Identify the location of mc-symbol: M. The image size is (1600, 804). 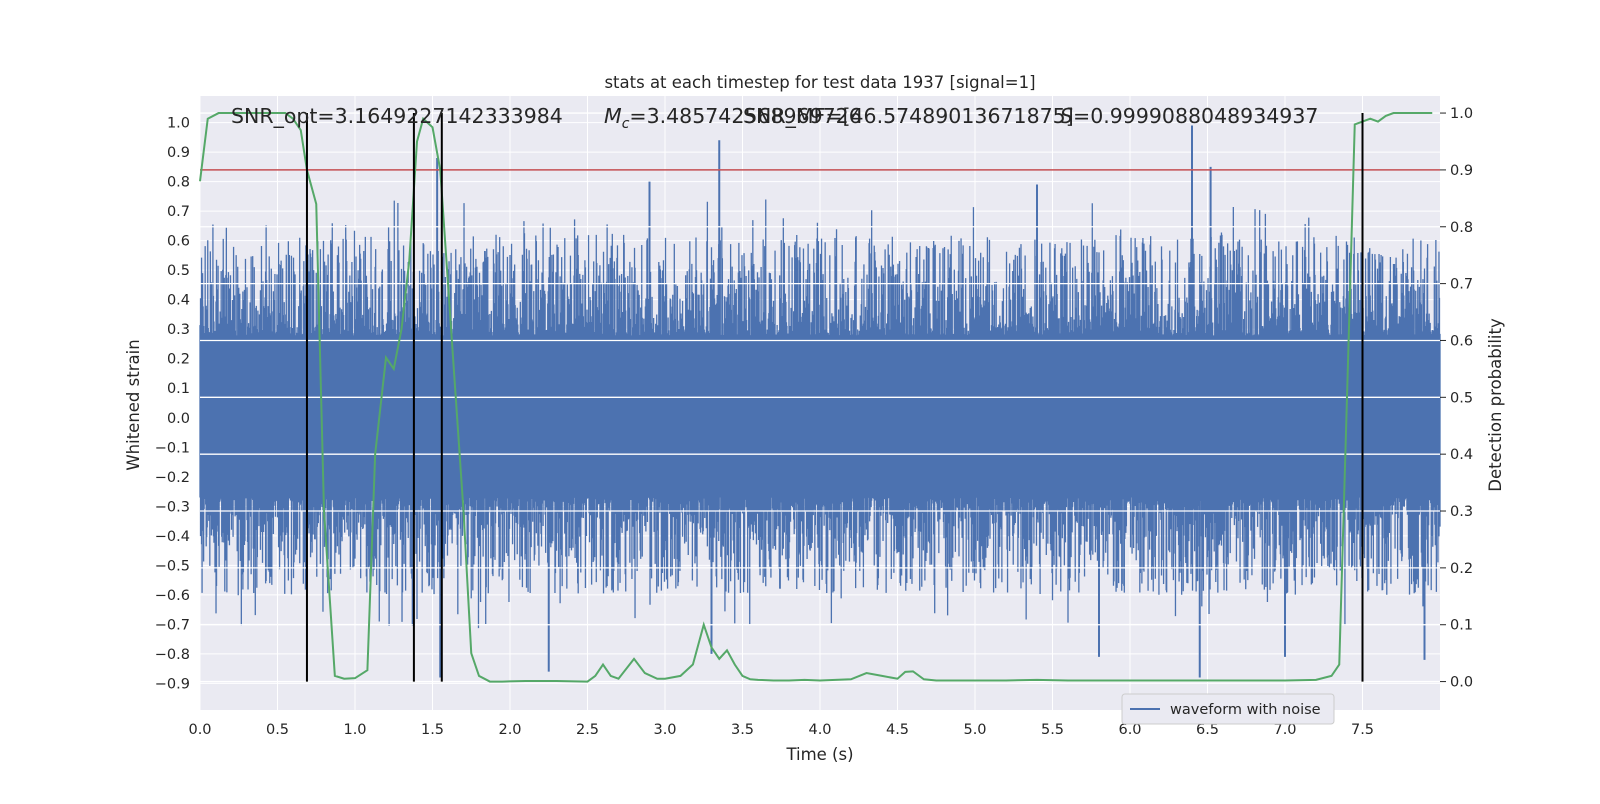
(613, 116).